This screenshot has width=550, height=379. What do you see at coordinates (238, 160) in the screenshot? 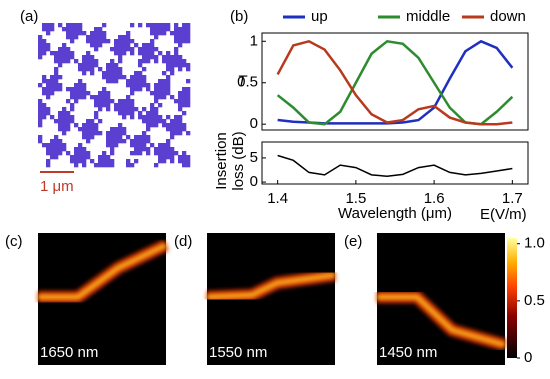
I see `y-axis-label: loss (dB)` at bounding box center [238, 160].